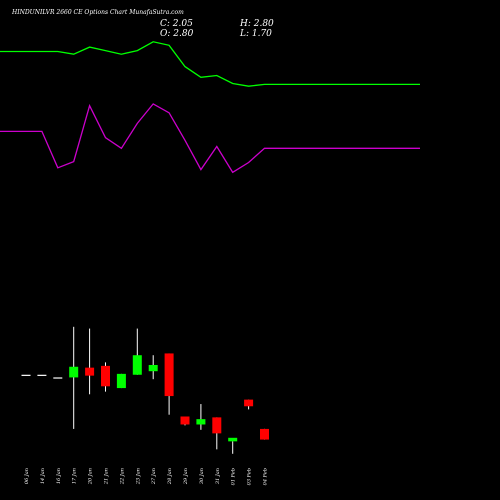  What do you see at coordinates (234, 476) in the screenshot?
I see `x-tick-label: 01 Feb` at bounding box center [234, 476].